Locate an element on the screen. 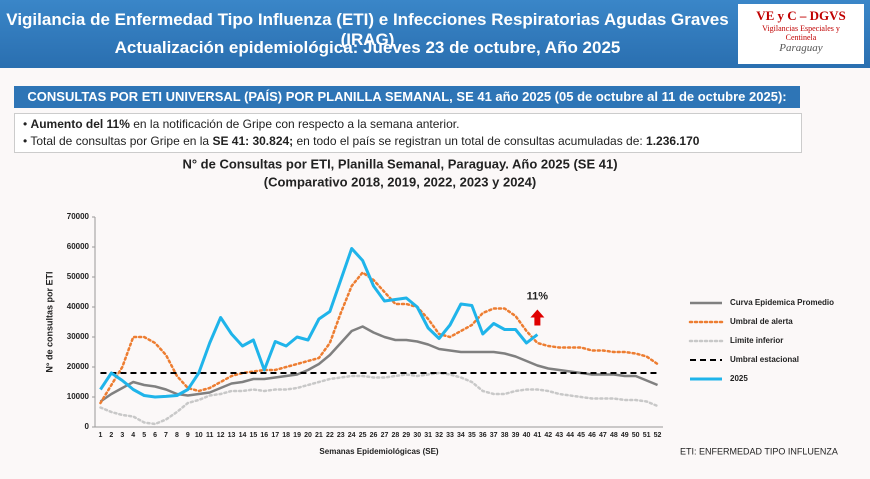 Image resolution: width=870 pixels, height=479 pixels. x-tick-label: 32 is located at coordinates (439, 435).